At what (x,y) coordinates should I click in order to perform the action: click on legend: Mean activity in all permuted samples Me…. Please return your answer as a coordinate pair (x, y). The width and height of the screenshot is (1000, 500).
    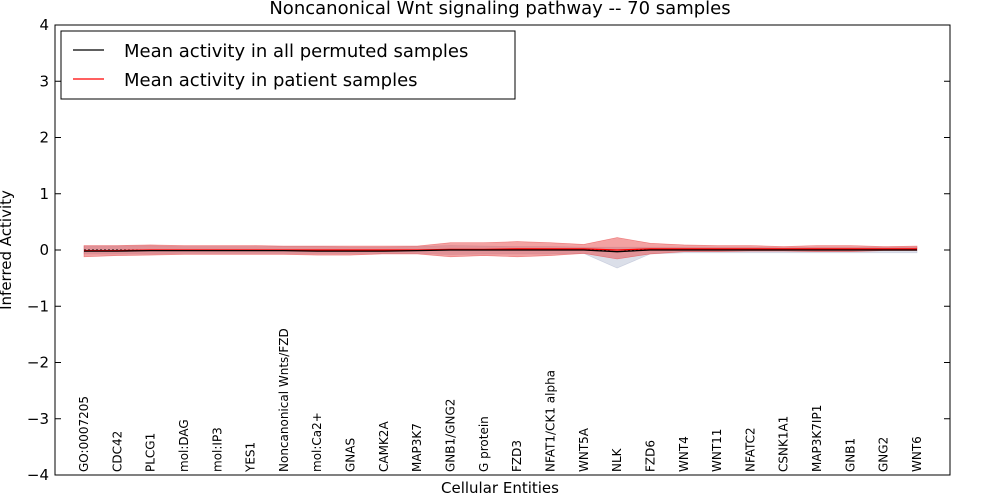
    Looking at the image, I should click on (288, 65).